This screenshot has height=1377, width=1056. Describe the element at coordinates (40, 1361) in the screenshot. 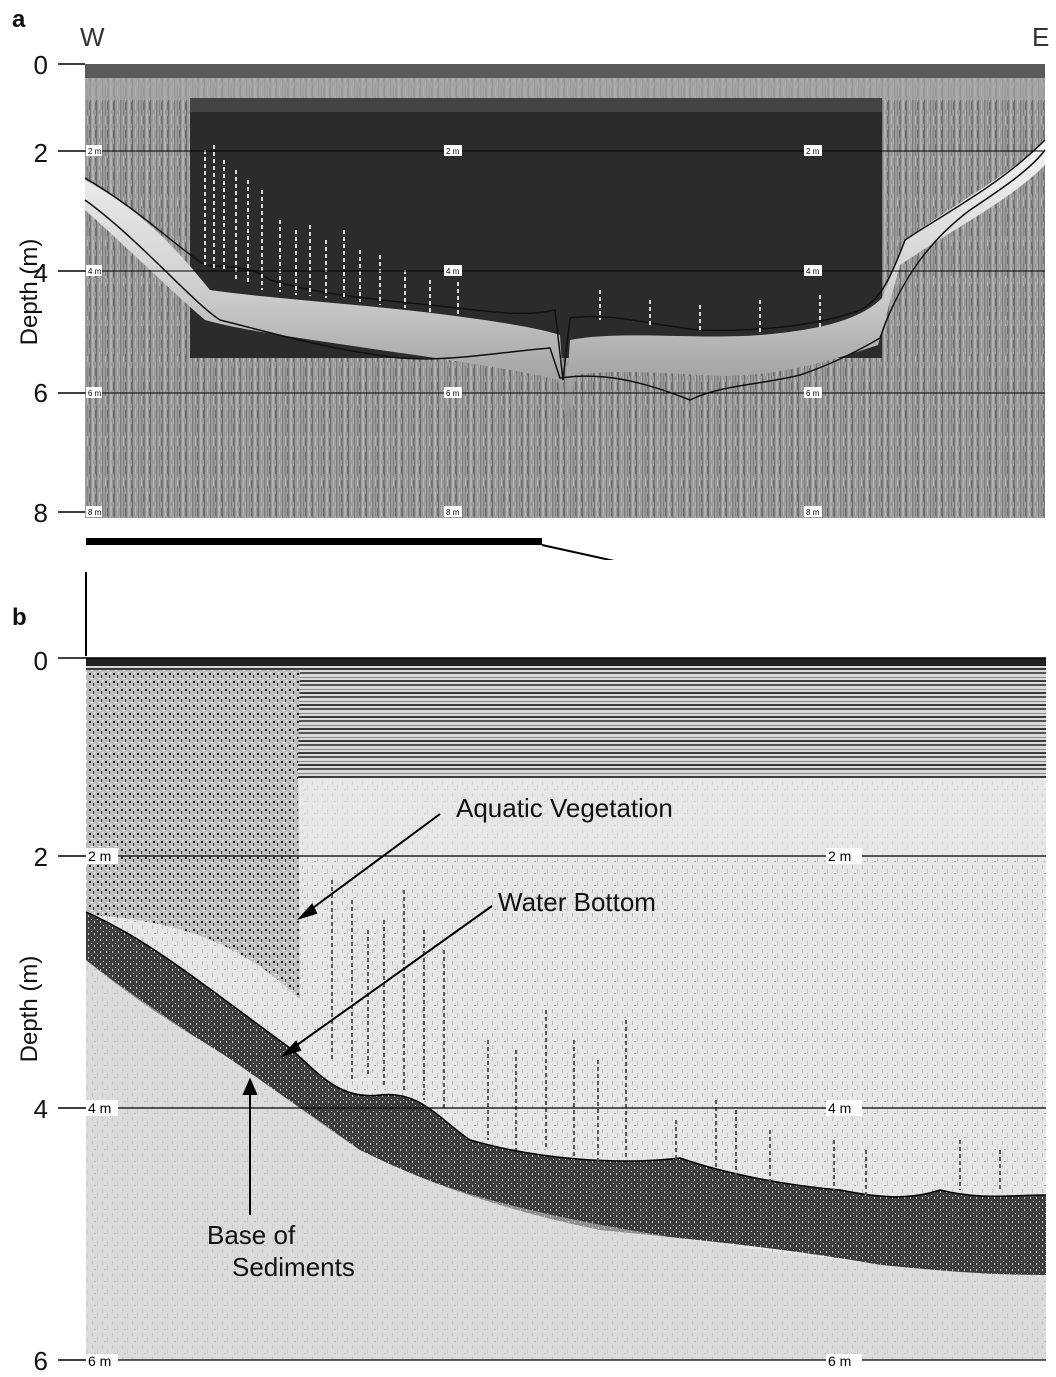

I see `panel-b-tick-6: 6` at that location.